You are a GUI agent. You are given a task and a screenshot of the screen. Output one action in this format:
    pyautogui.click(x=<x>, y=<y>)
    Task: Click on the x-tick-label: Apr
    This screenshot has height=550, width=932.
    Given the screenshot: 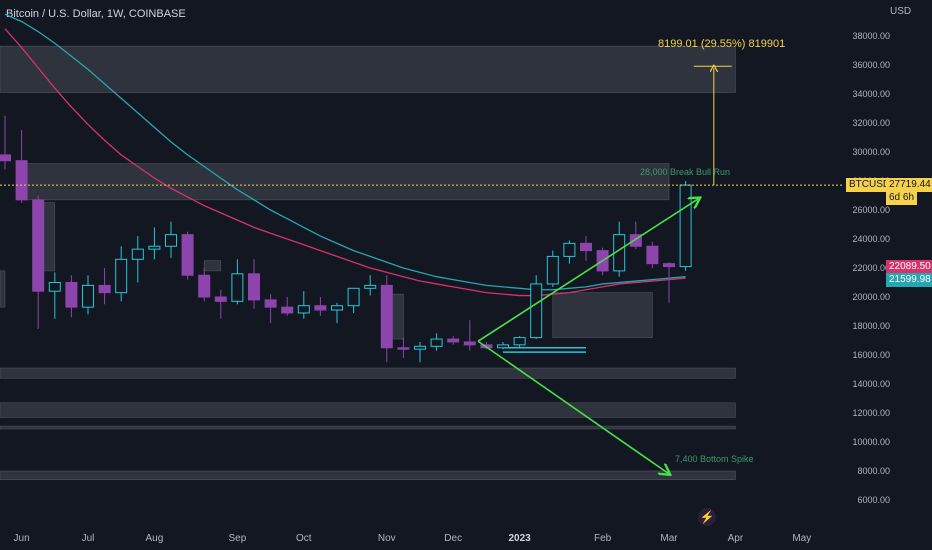 What is the action you would take?
    pyautogui.click(x=736, y=538)
    